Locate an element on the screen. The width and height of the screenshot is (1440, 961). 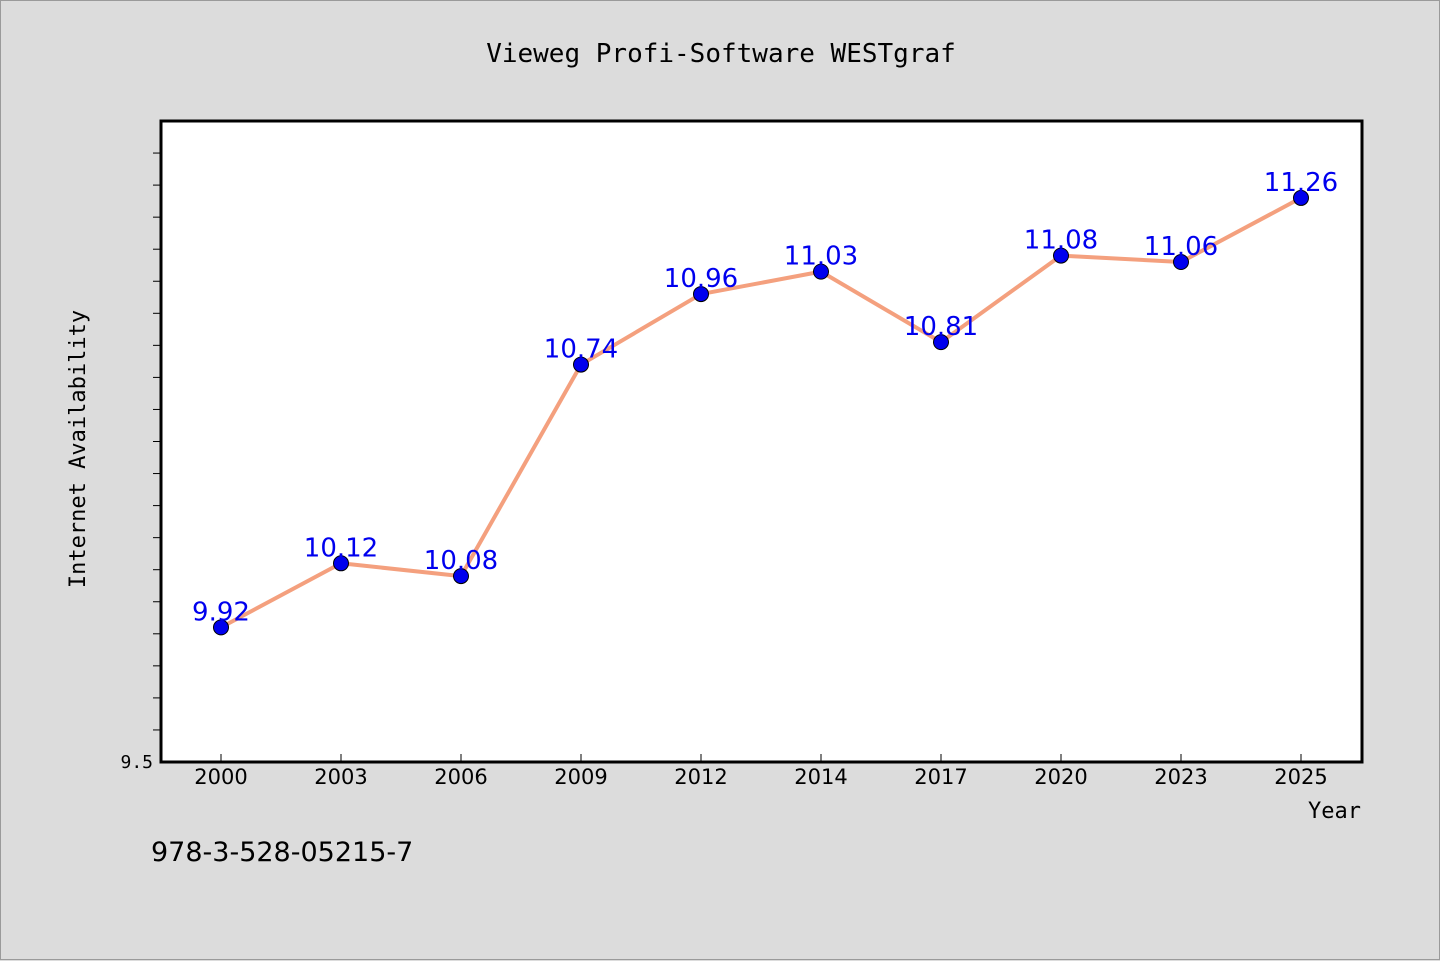
x-tick-label: 2020 is located at coordinates (1060, 777).